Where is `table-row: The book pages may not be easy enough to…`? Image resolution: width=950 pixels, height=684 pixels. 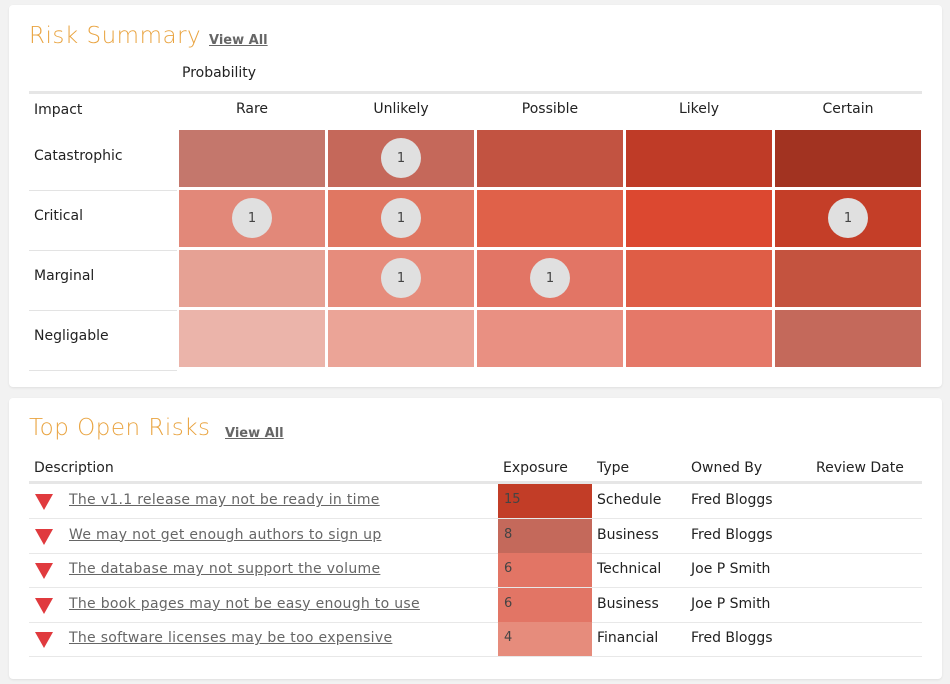
table-row: The book pages may not be easy enough to… is located at coordinates (475, 605).